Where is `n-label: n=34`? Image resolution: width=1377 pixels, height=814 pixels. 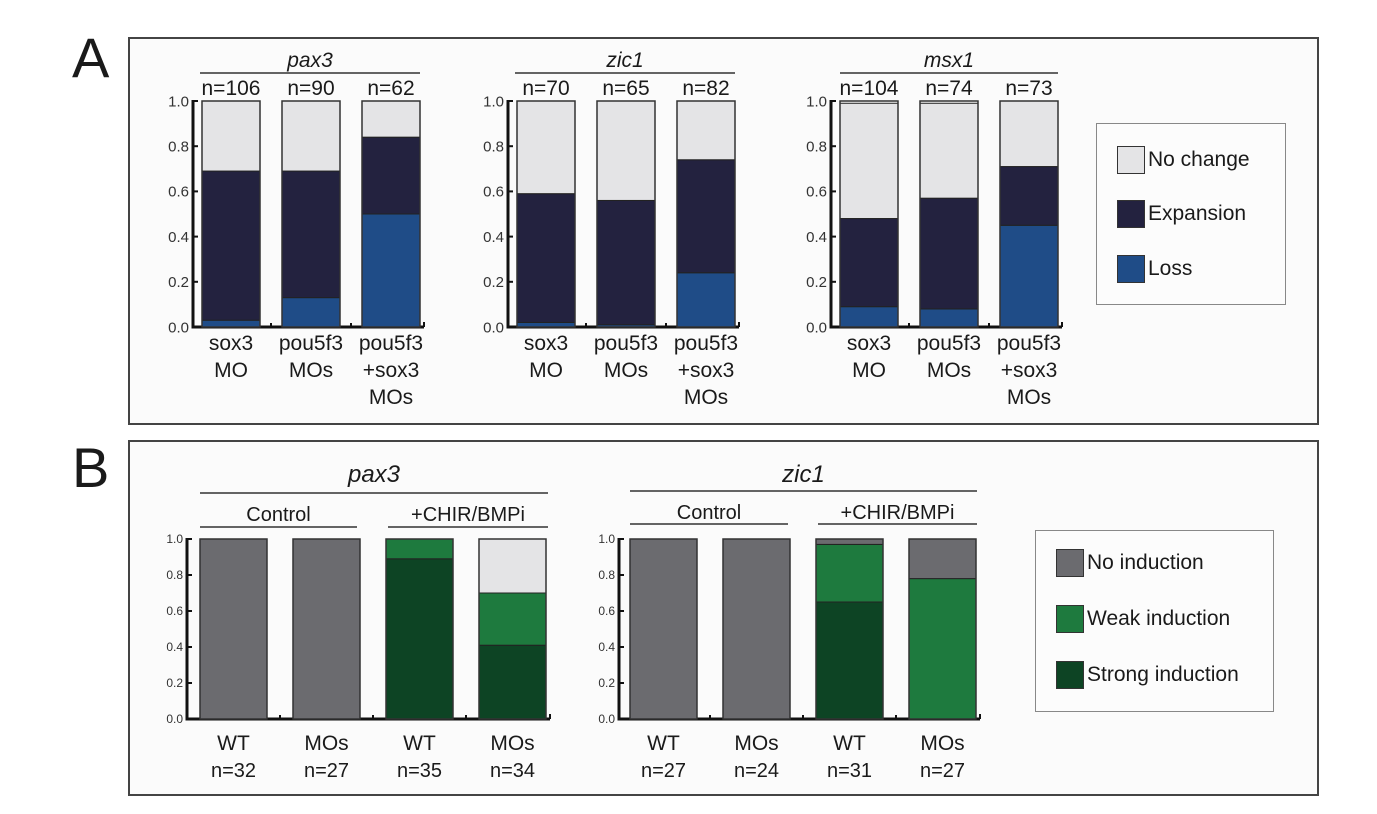 n-label: n=34 is located at coordinates (512, 771).